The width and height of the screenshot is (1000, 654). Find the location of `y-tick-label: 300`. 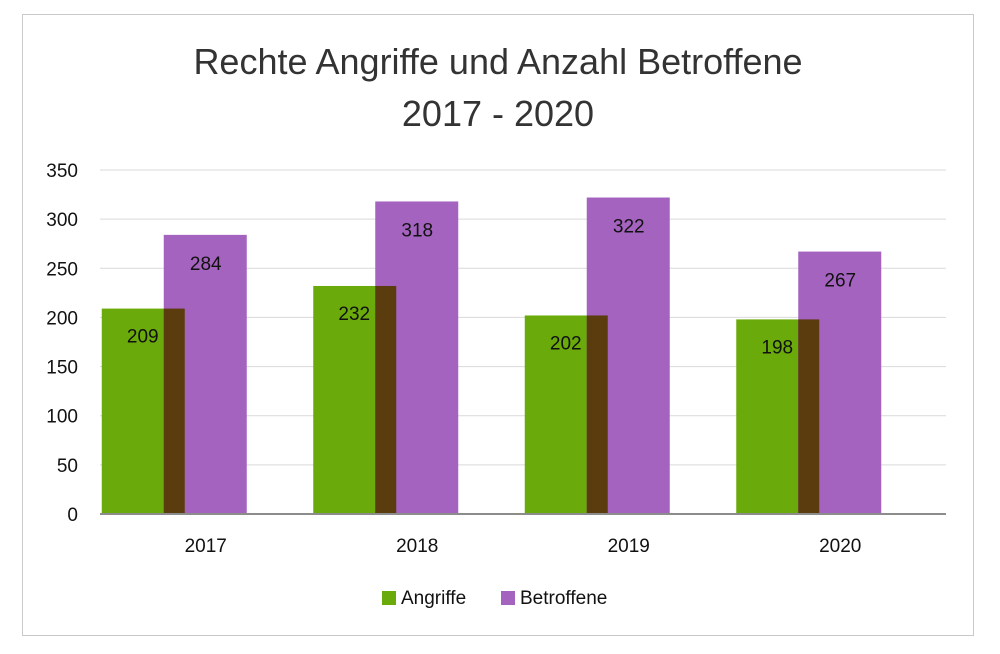

y-tick-label: 300 is located at coordinates (62, 220).